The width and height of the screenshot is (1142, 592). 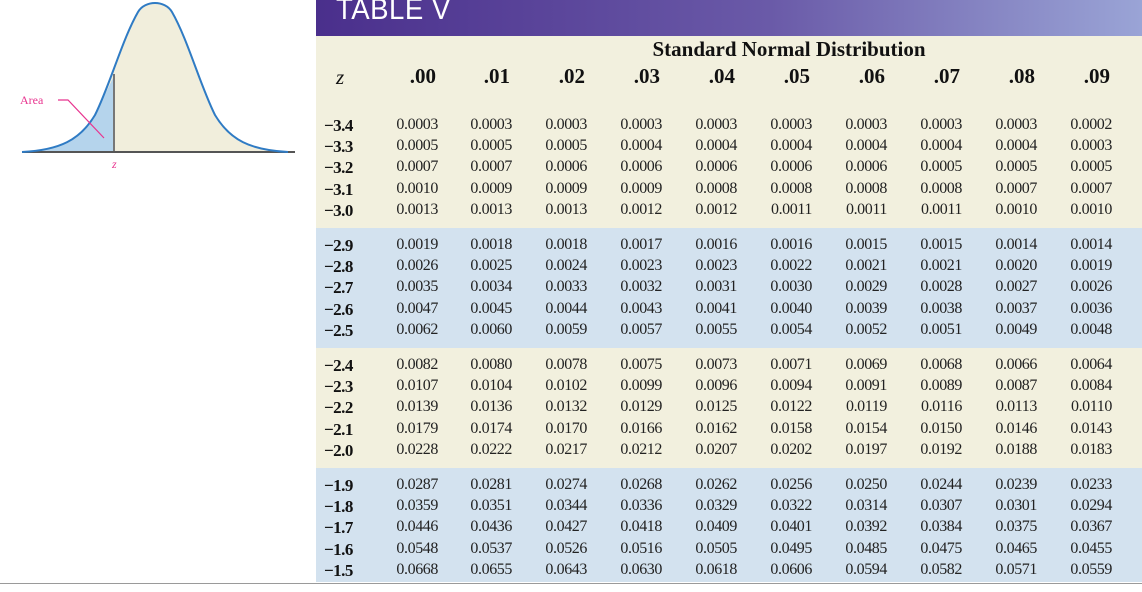 What do you see at coordinates (1091, 569) in the screenshot?
I see `probability-cell: 0.0559` at bounding box center [1091, 569].